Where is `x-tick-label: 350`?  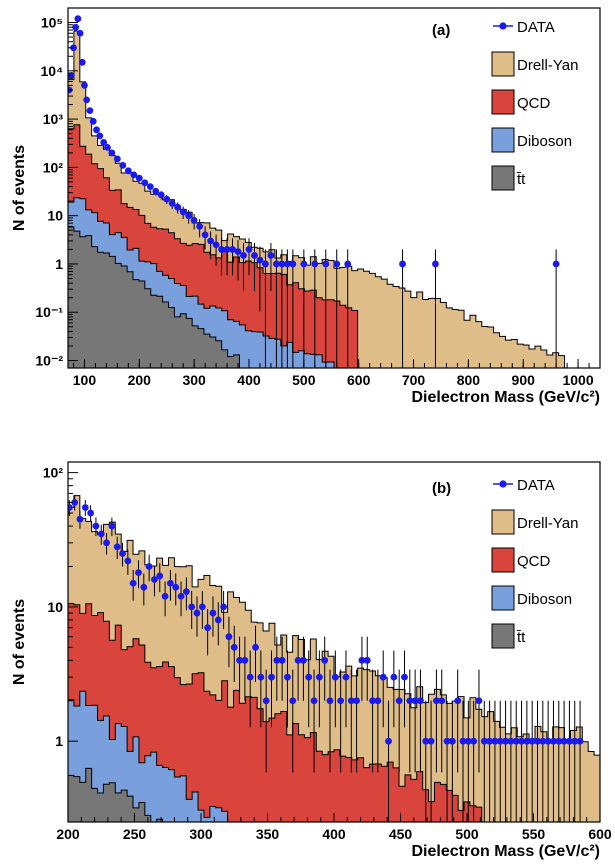
x-tick-label: 350 is located at coordinates (268, 834).